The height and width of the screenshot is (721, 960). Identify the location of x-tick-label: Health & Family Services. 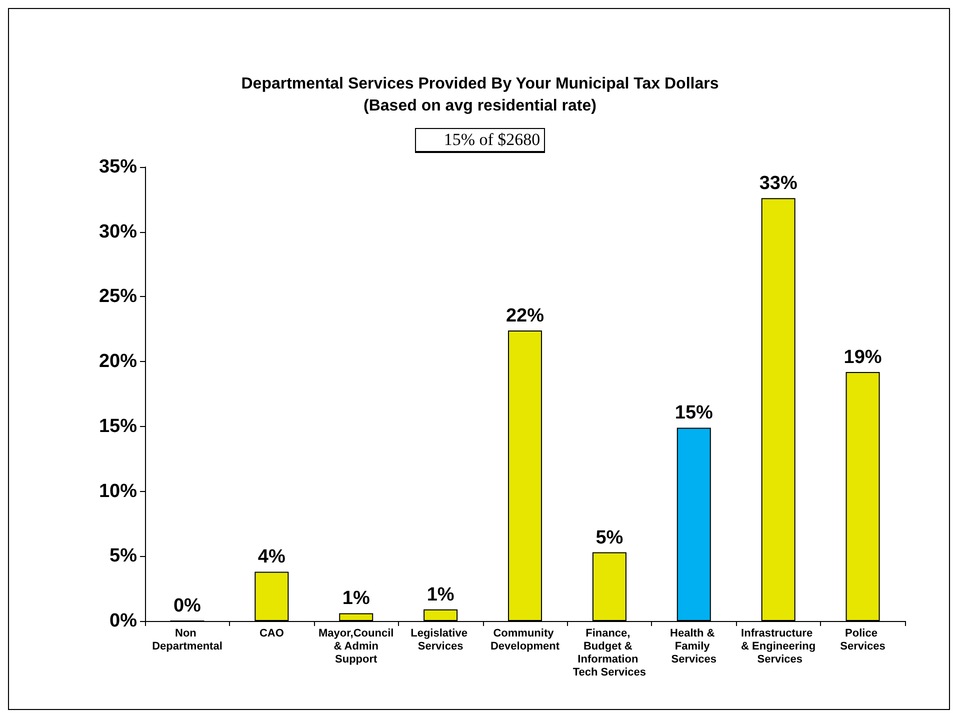
(694, 647).